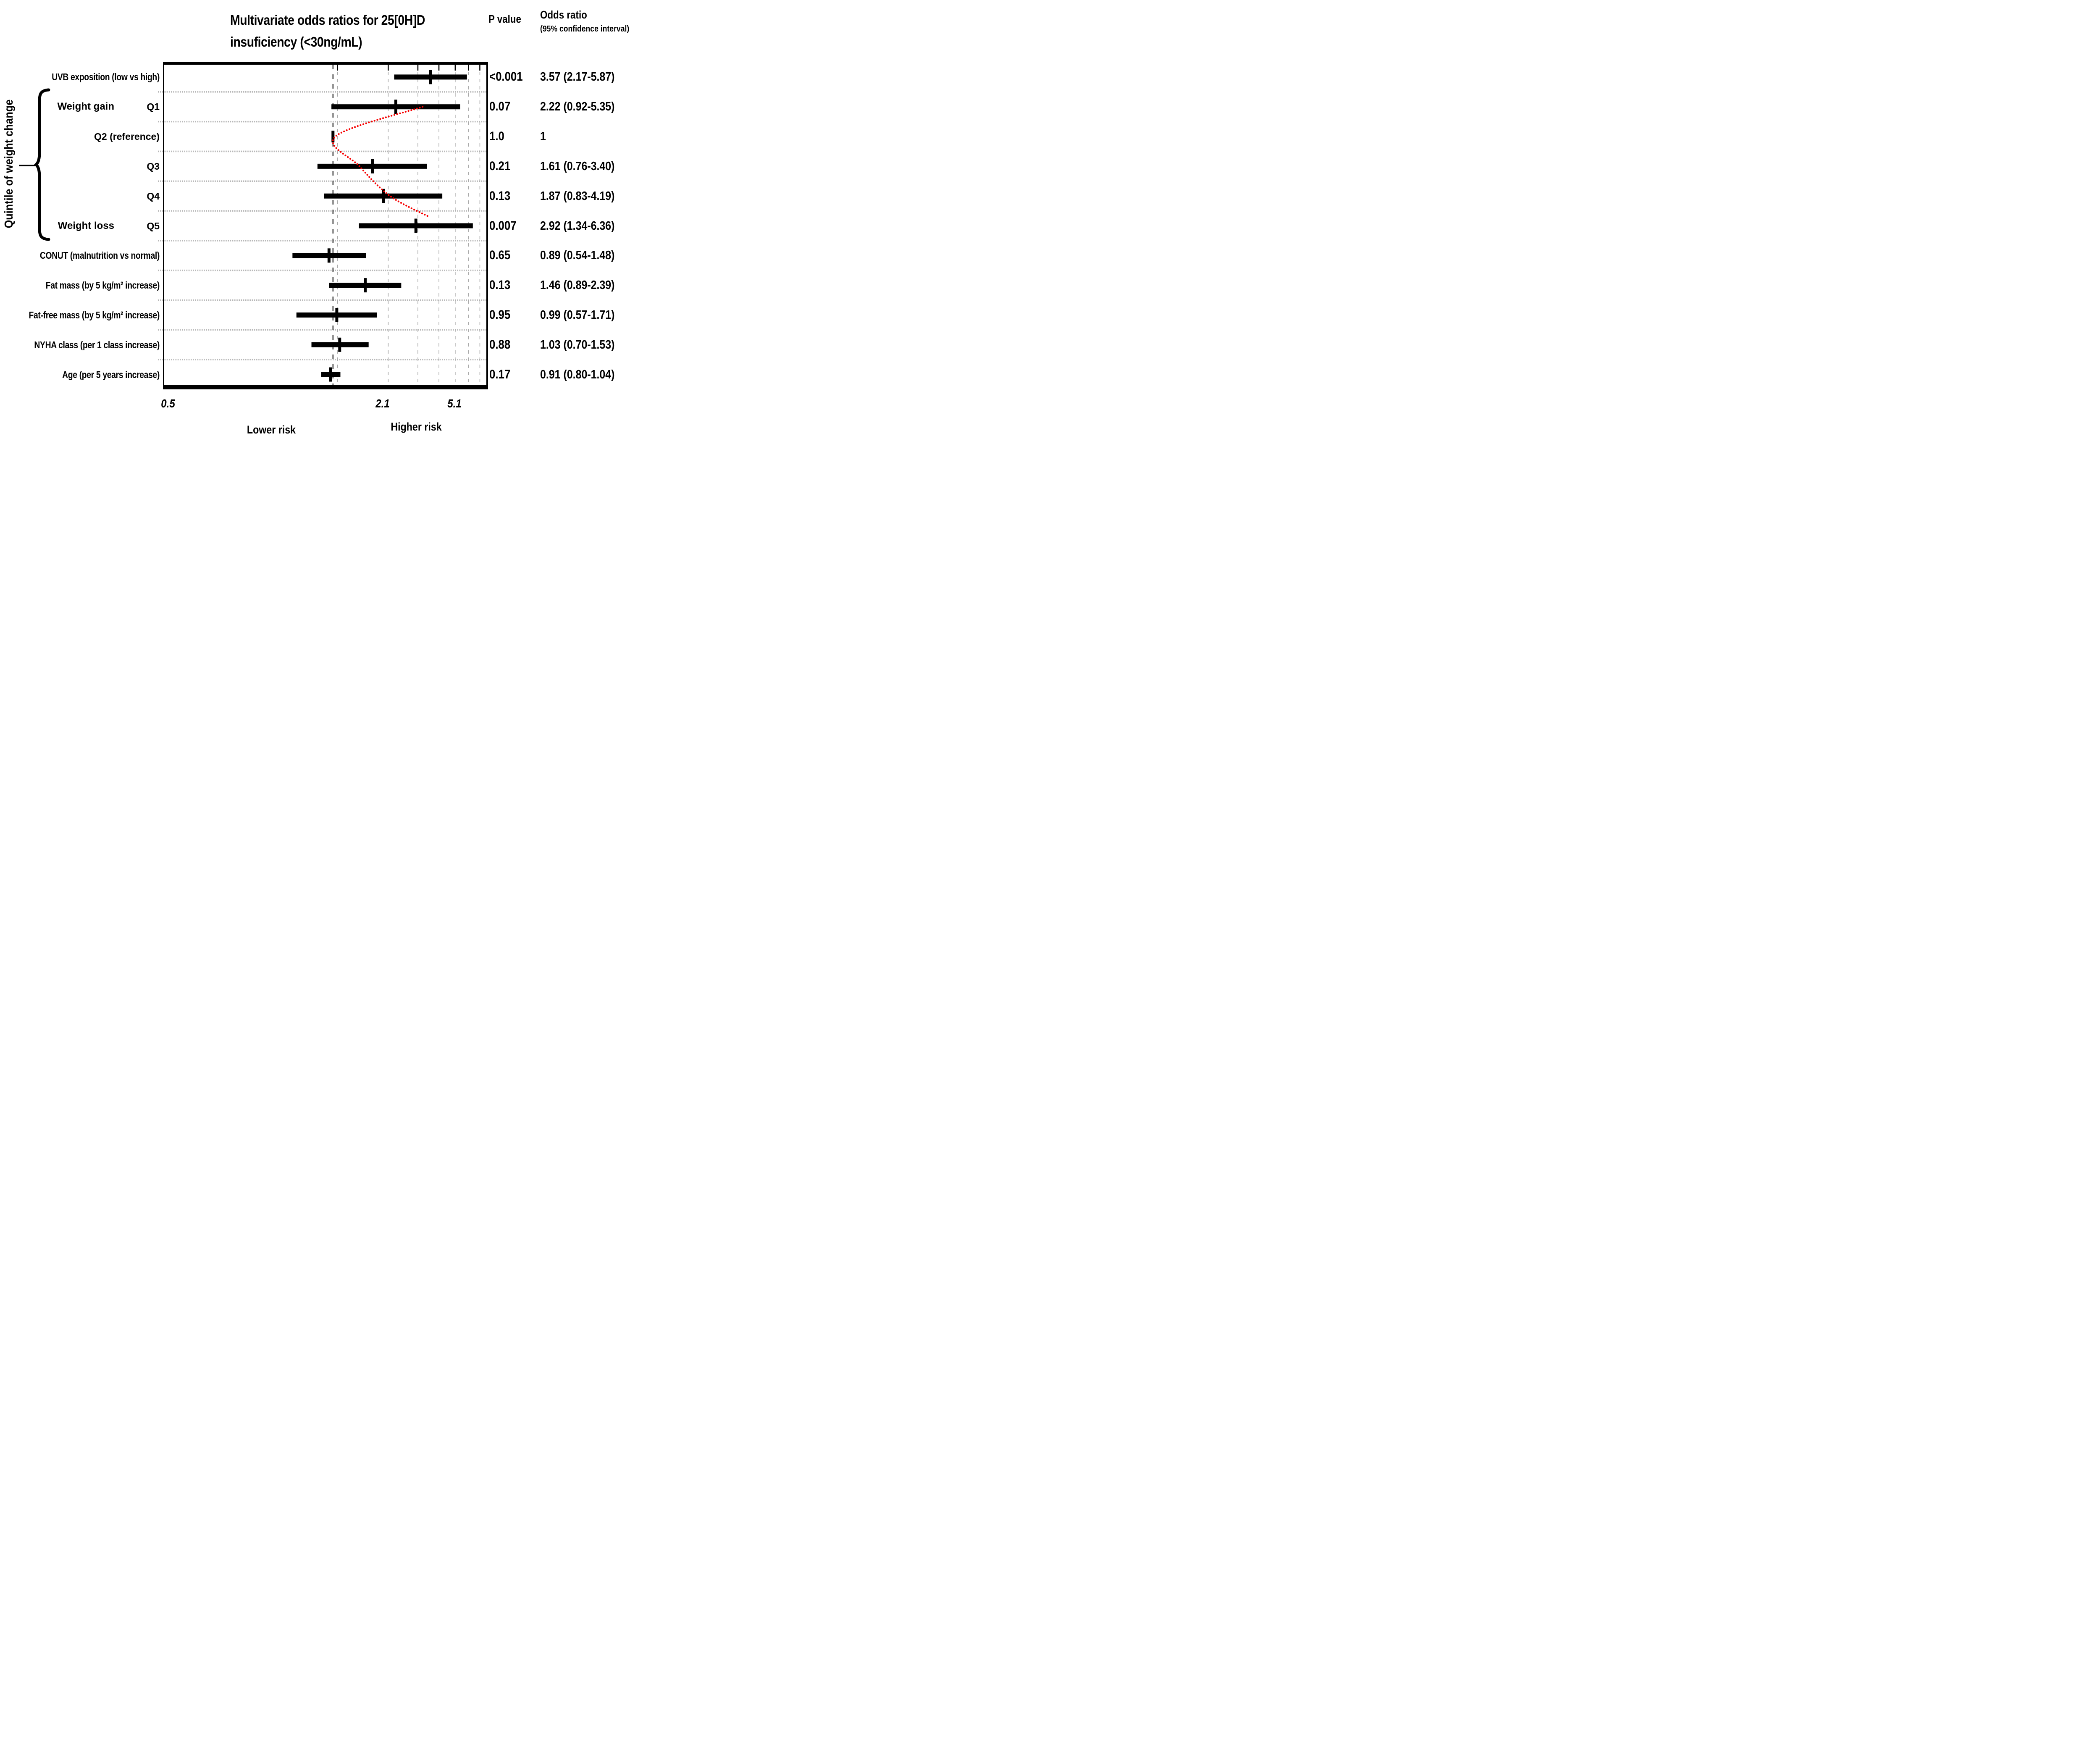  Describe the element at coordinates (500, 314) in the screenshot. I see `p-value: 0.95` at that location.